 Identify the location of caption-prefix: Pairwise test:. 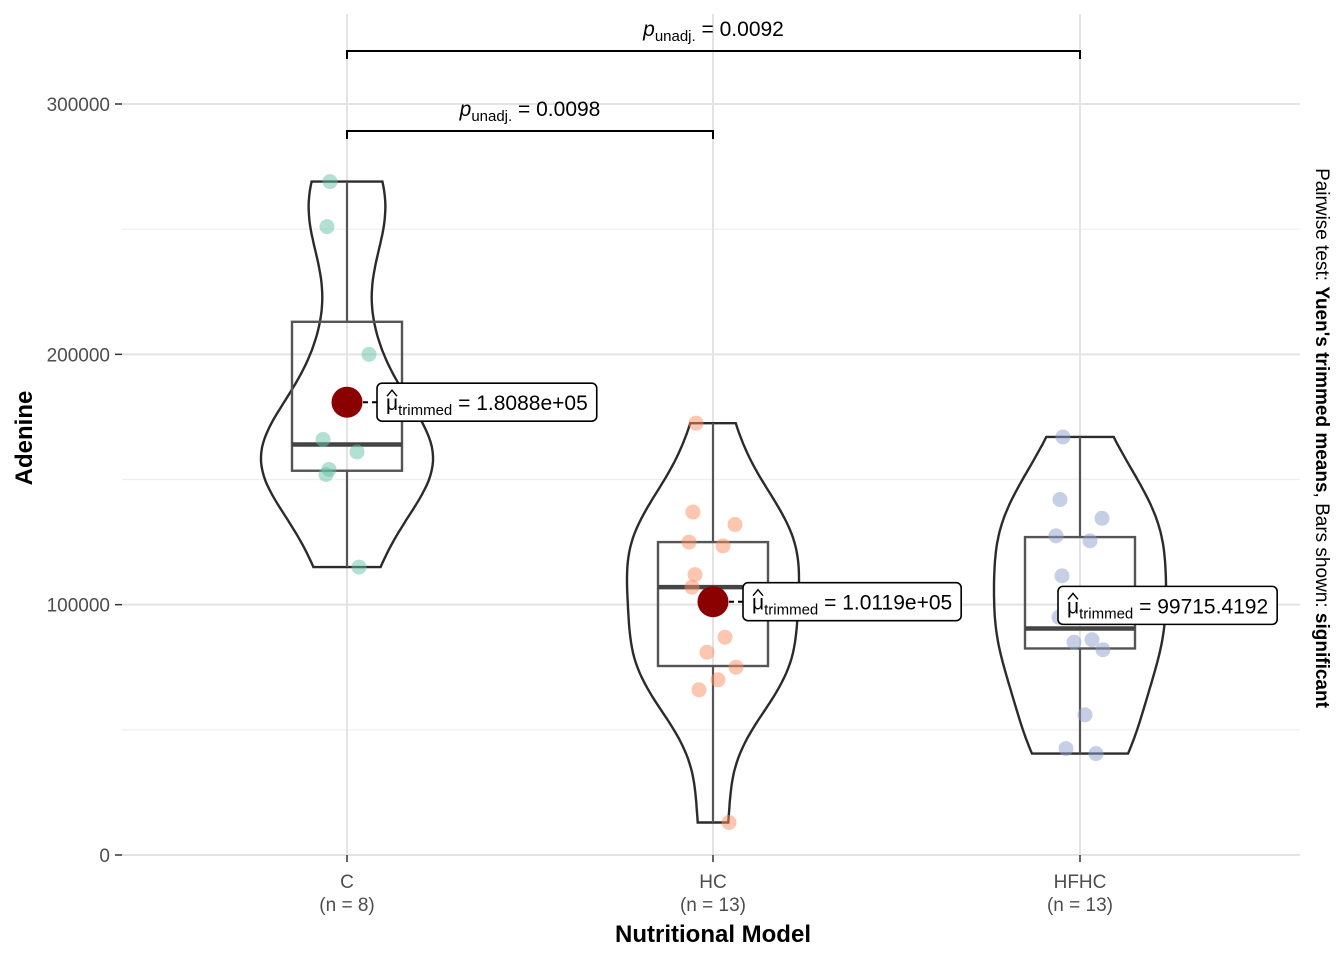
(1321, 227).